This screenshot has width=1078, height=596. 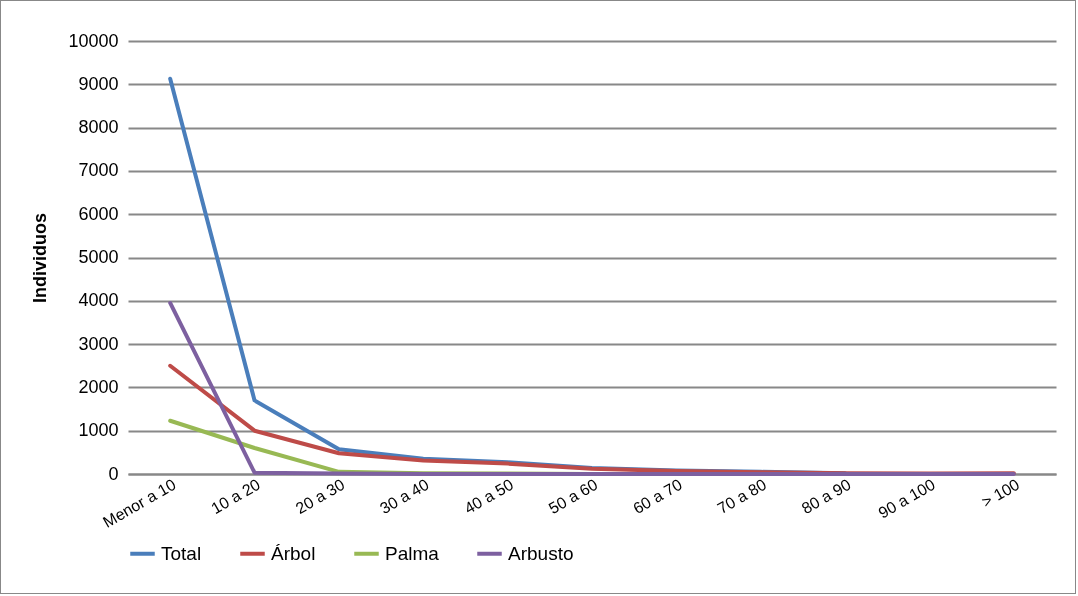 What do you see at coordinates (573, 496) in the screenshot?
I see `x-tick-label: 50 a 60` at bounding box center [573, 496].